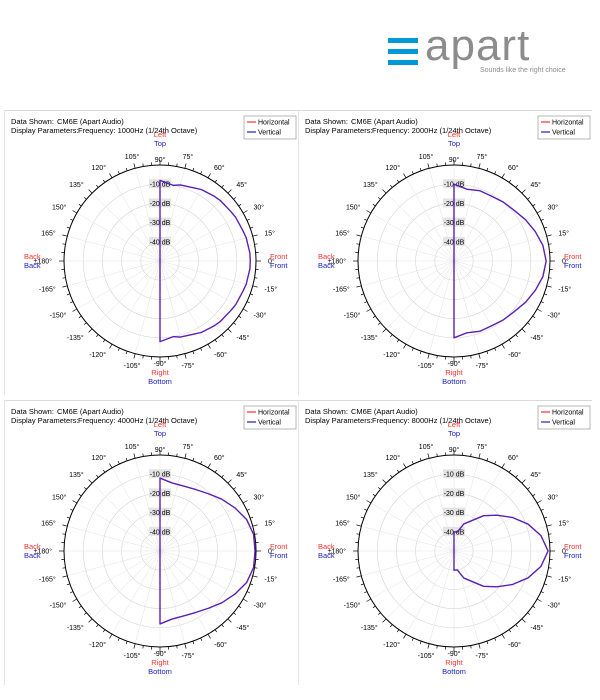  Describe the element at coordinates (326, 555) in the screenshot. I see `caption-back-vertical: Back` at that location.